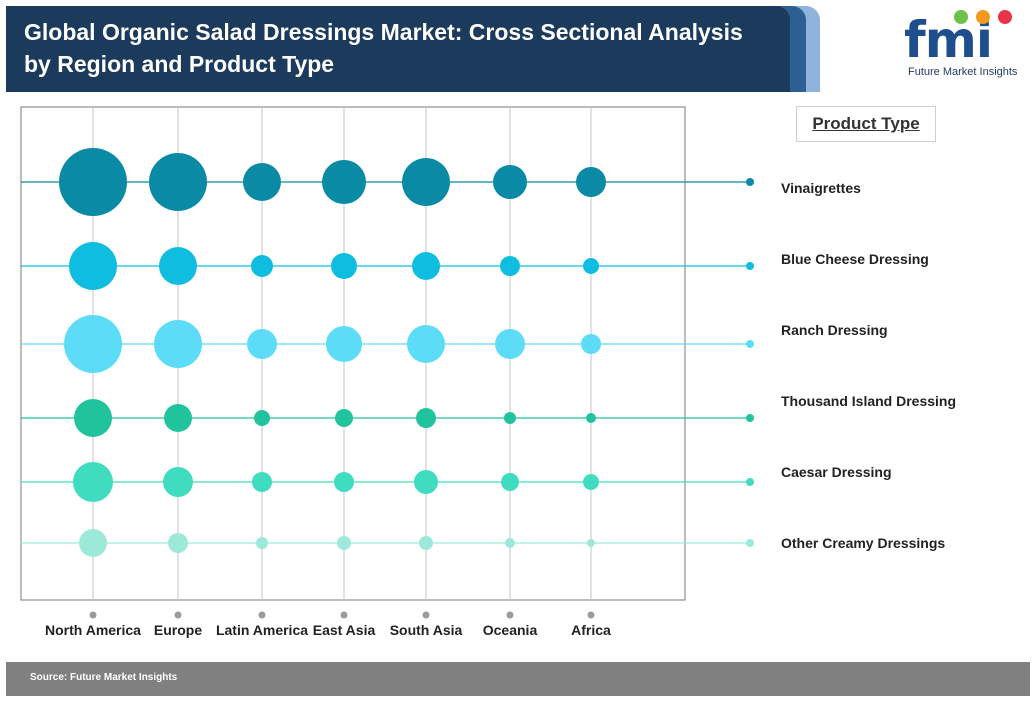 The width and height of the screenshot is (1036, 703). I want to click on legend-title-box: Product Type, so click(866, 124).